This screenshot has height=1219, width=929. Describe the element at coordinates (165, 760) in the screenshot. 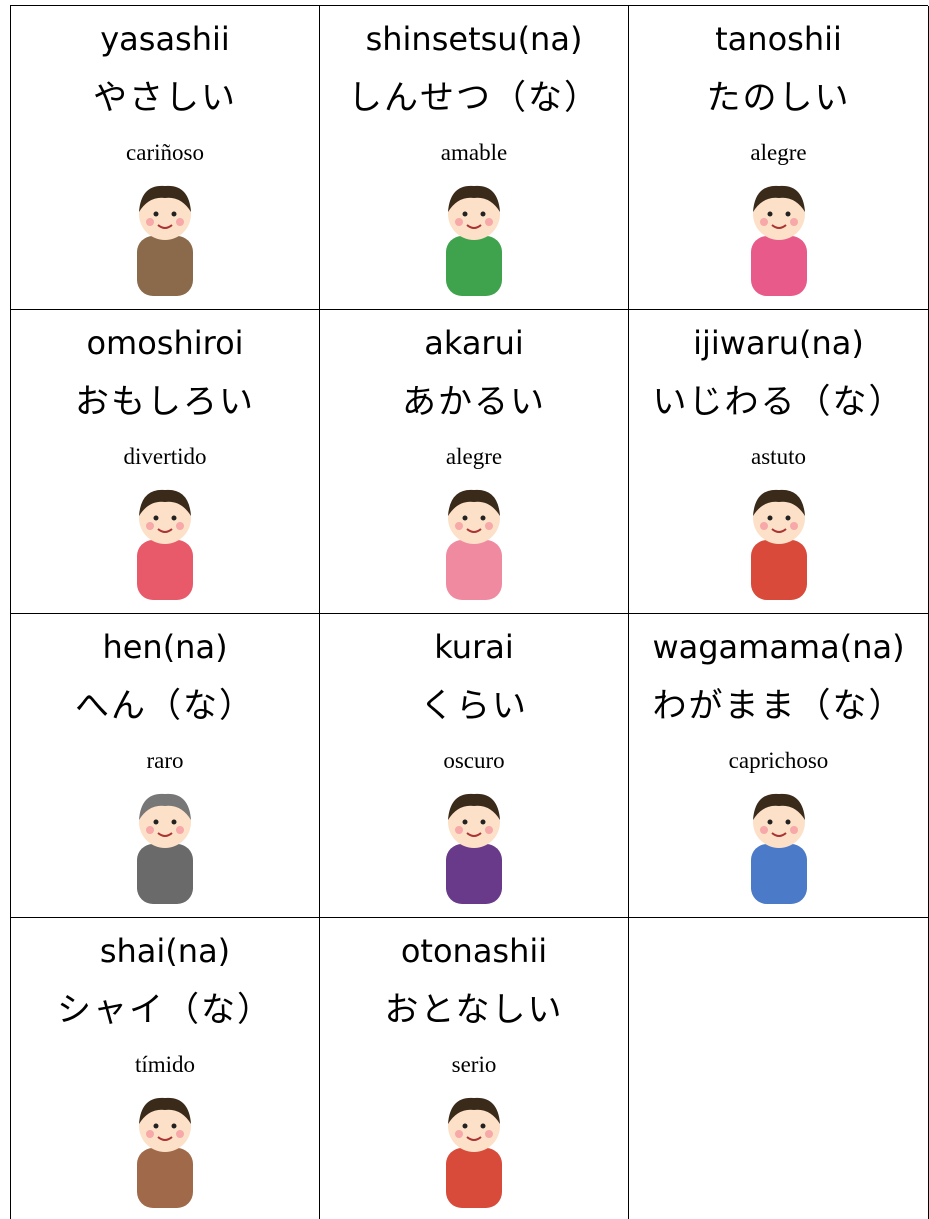

I see `spanish-word: raro` at that location.